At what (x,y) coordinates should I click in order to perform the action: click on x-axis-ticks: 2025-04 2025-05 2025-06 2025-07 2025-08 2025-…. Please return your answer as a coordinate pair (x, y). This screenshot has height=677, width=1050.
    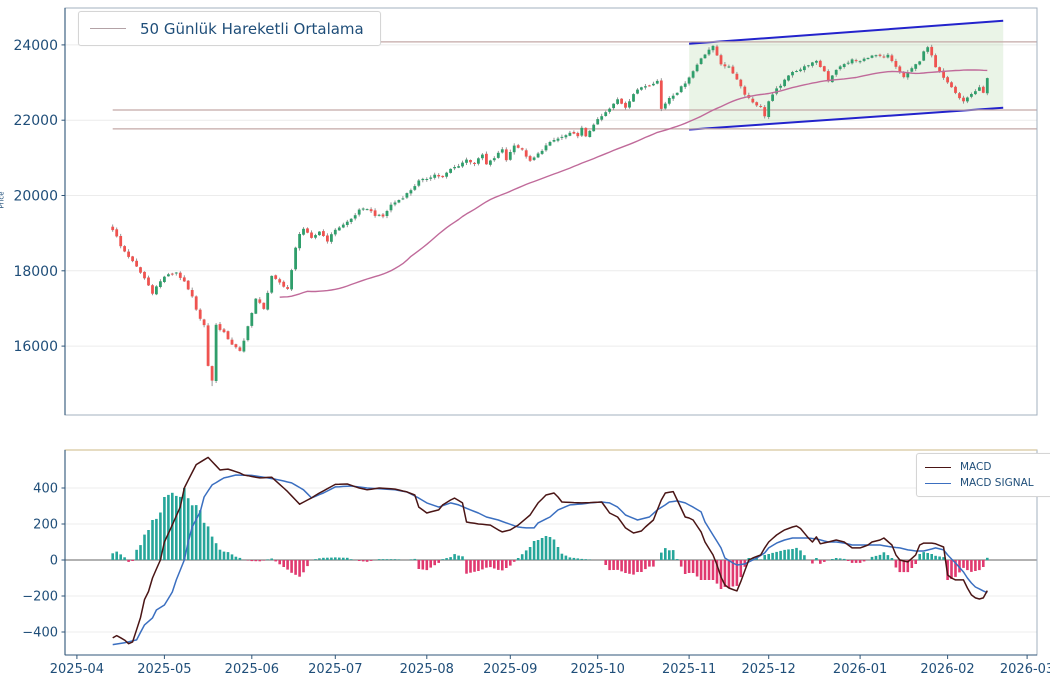
    Looking at the image, I should click on (550, 666).